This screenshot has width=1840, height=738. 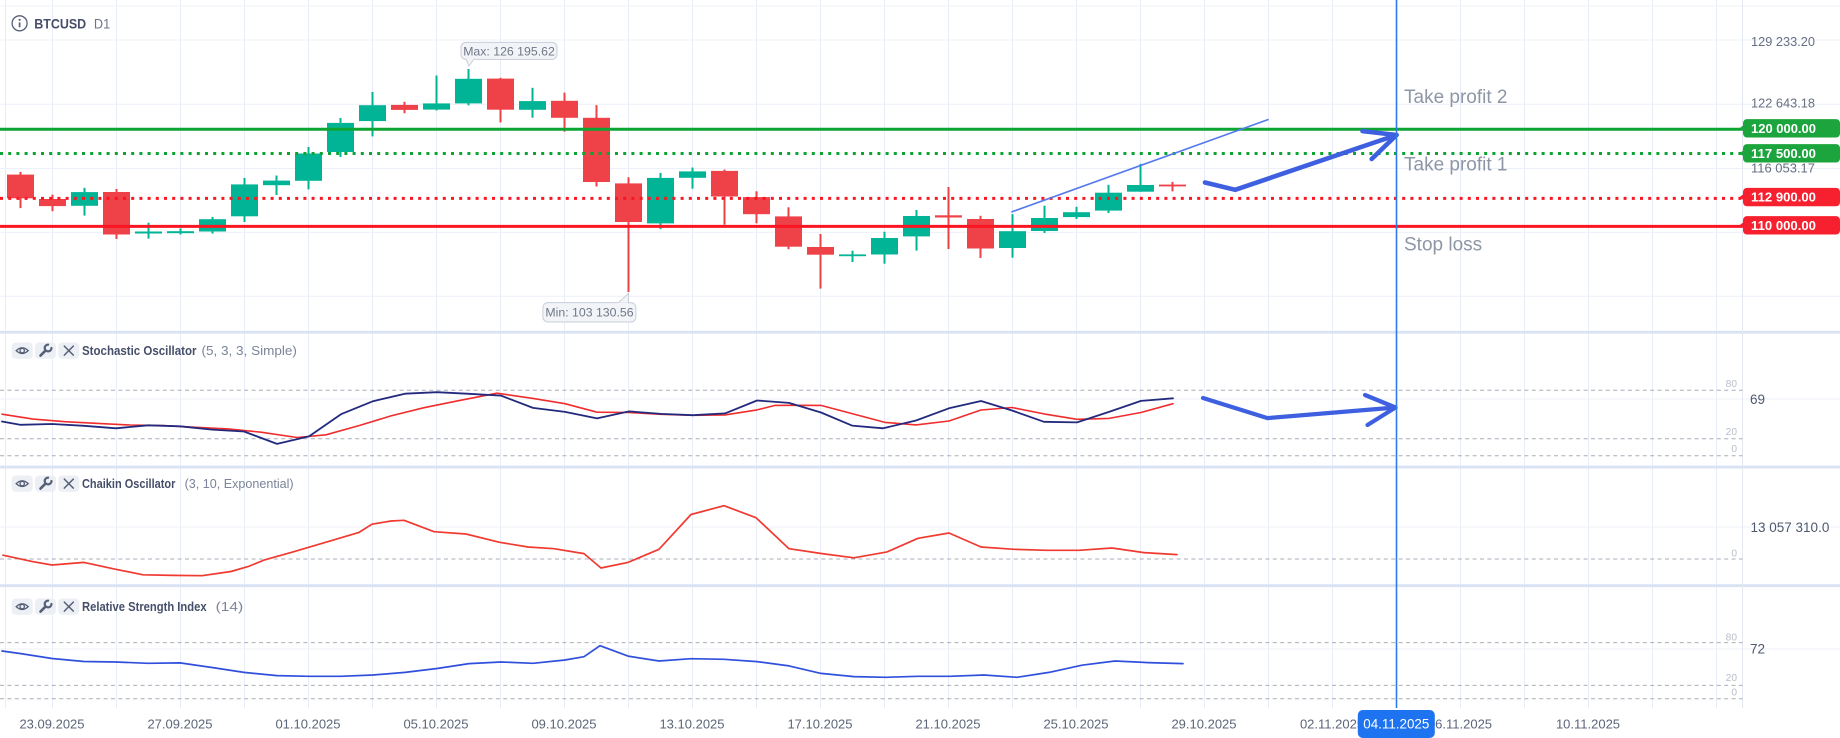 What do you see at coordinates (51, 723) in the screenshot?
I see `svg-text: 23.09.2025` at bounding box center [51, 723].